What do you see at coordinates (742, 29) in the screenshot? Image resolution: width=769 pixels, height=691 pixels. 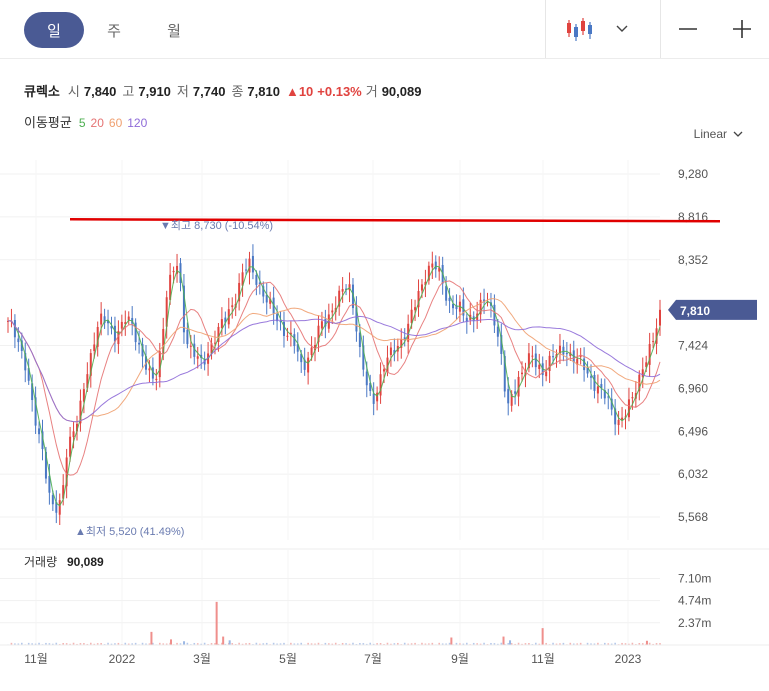 I see `zoom-in-button` at bounding box center [742, 29].